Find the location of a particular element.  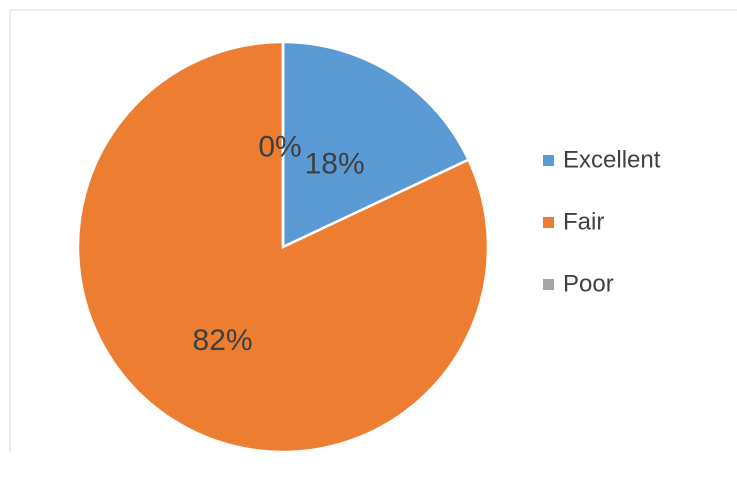

legend-label: Fair is located at coordinates (583, 221).